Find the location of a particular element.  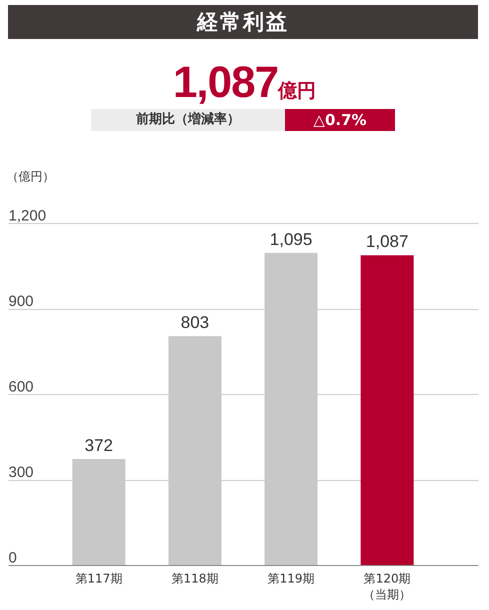

text: 前期比（増減率） is located at coordinates (188, 120).